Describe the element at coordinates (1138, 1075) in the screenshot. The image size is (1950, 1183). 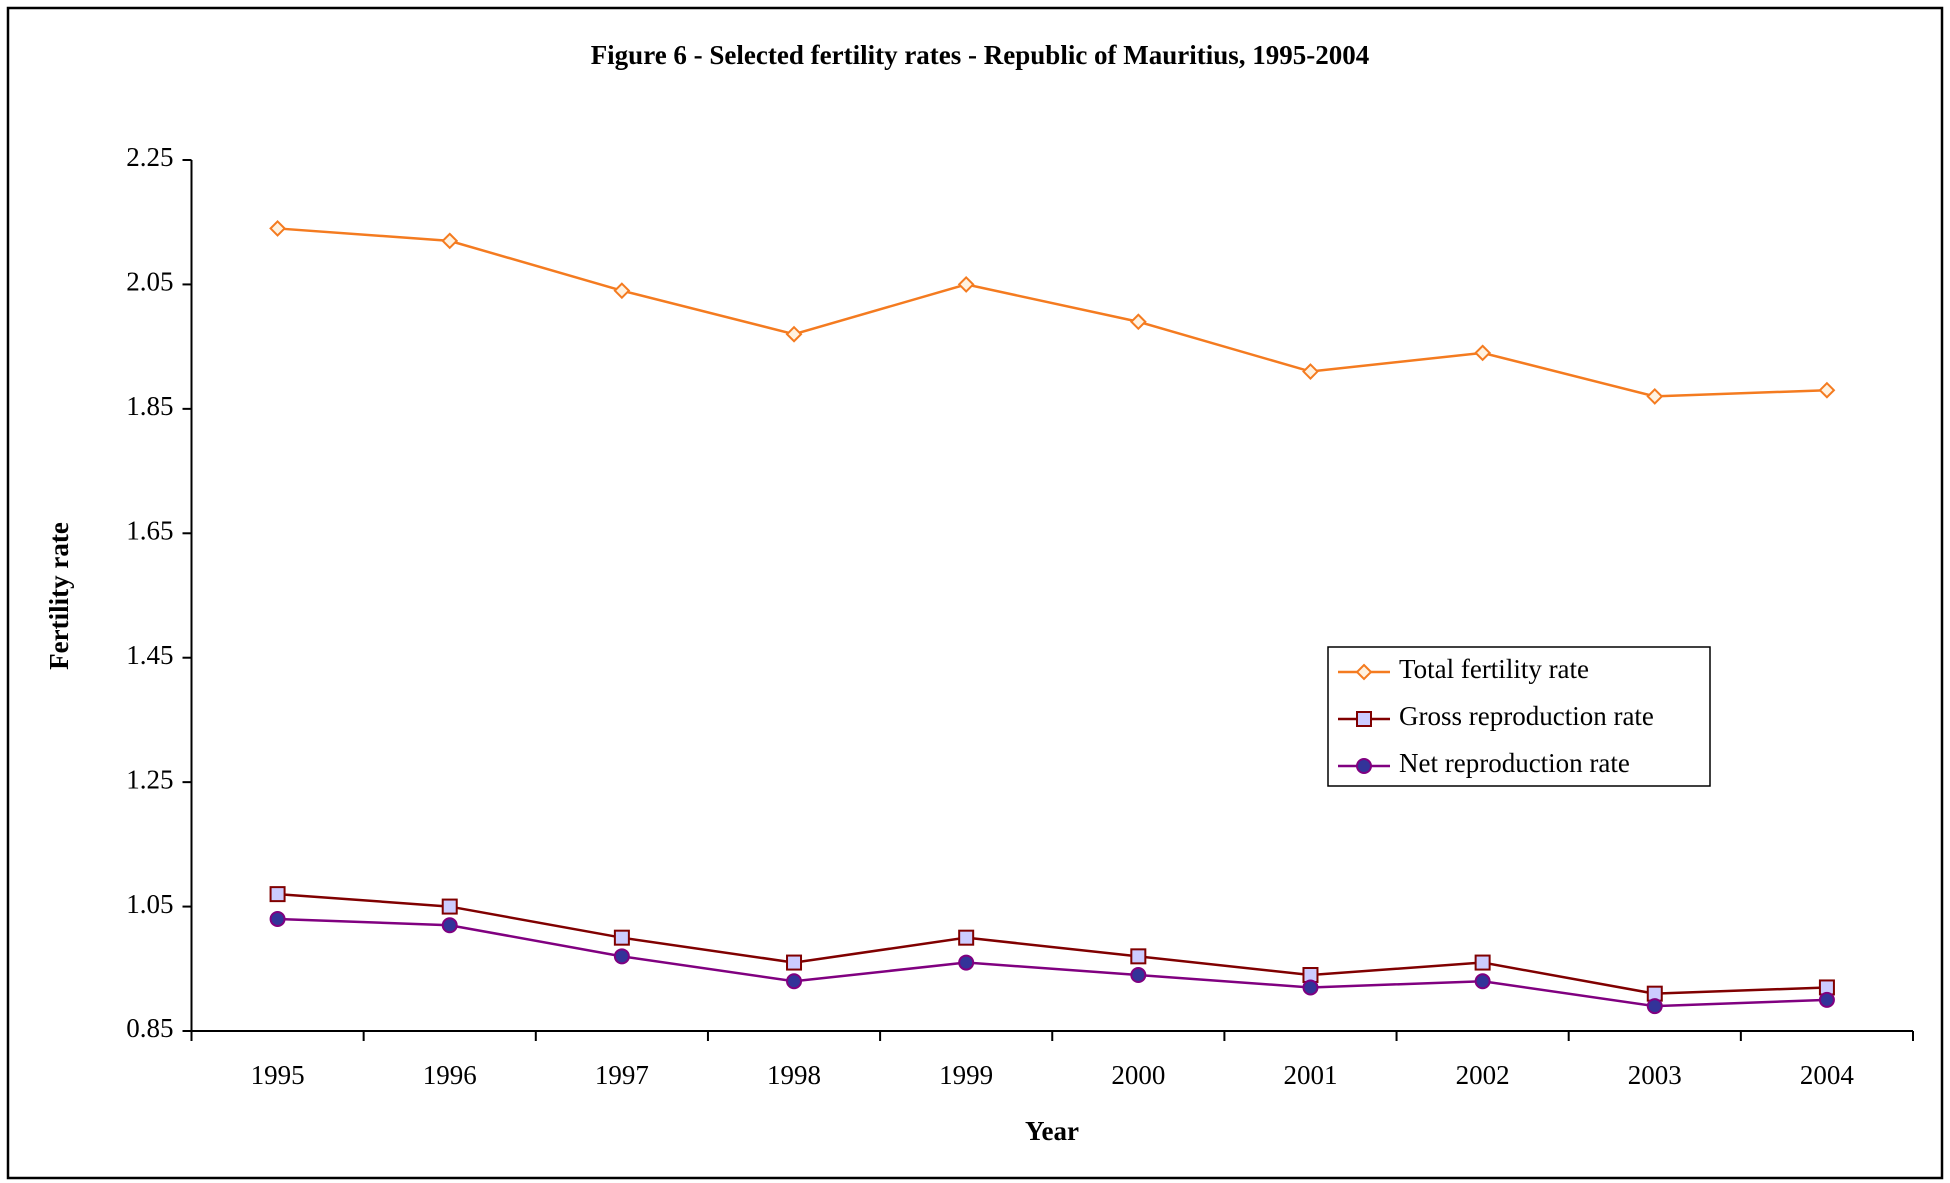
I see `x-tick-label: 2000` at that location.